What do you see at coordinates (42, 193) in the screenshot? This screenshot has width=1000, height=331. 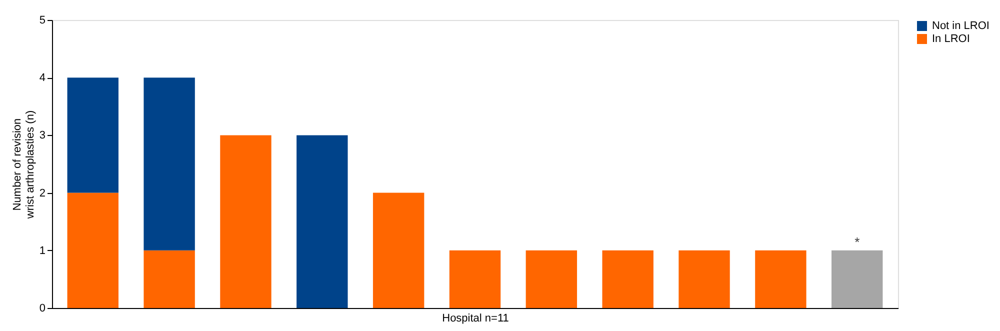 I see `y-tick-label: 2` at bounding box center [42, 193].